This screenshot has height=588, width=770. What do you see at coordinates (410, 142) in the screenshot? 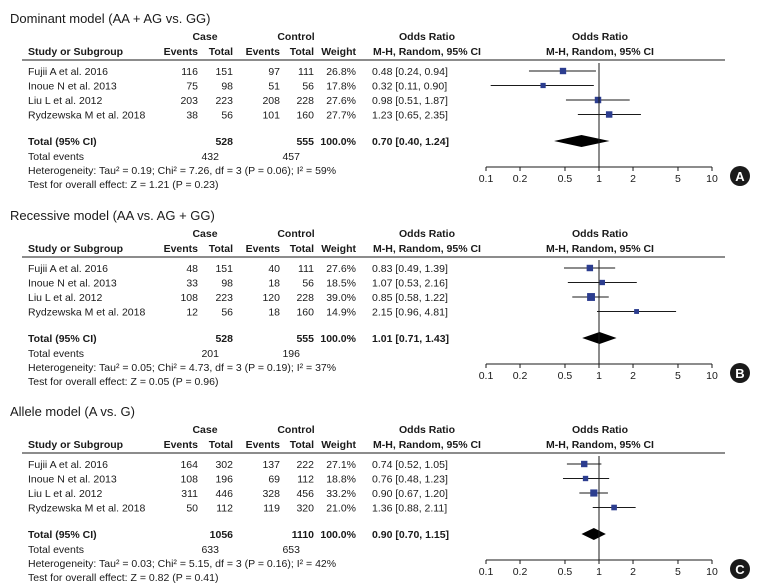
I see `total-or-ci: 0.70 [0.40, 1.24]` at bounding box center [410, 142].